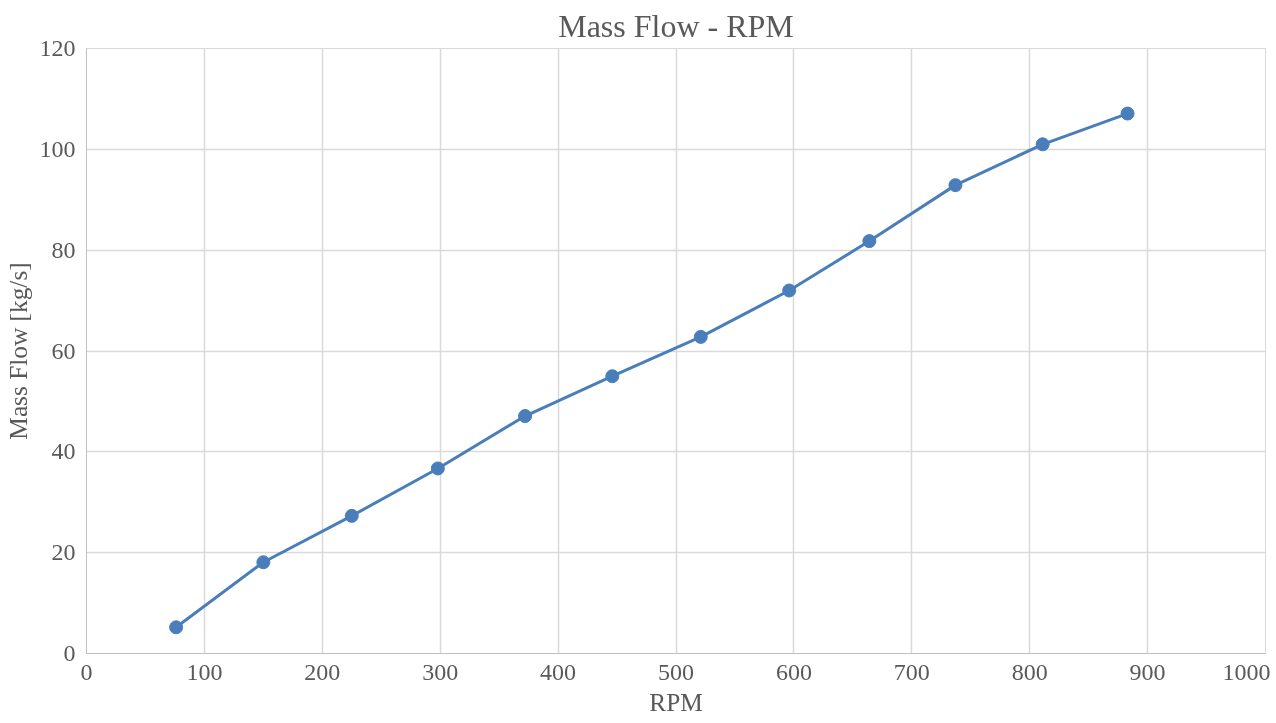 The image size is (1276, 723). What do you see at coordinates (63, 451) in the screenshot?
I see `y-tick-label: 40` at bounding box center [63, 451].